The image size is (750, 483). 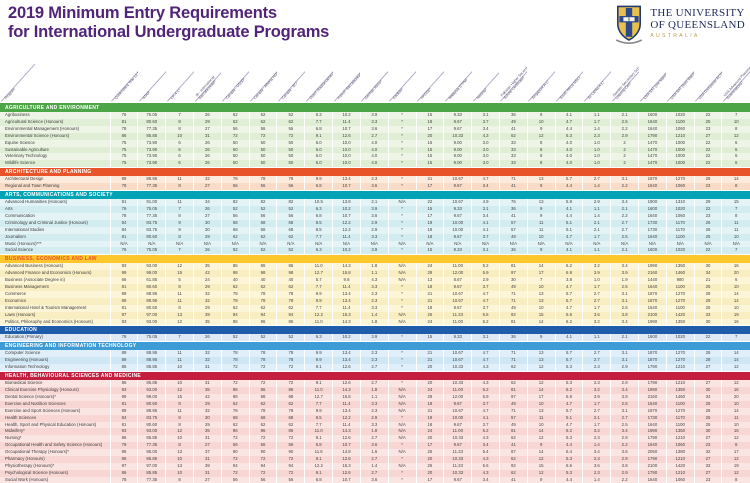 I want to click on column-header: UK A-L¹, so click(x=183, y=79).